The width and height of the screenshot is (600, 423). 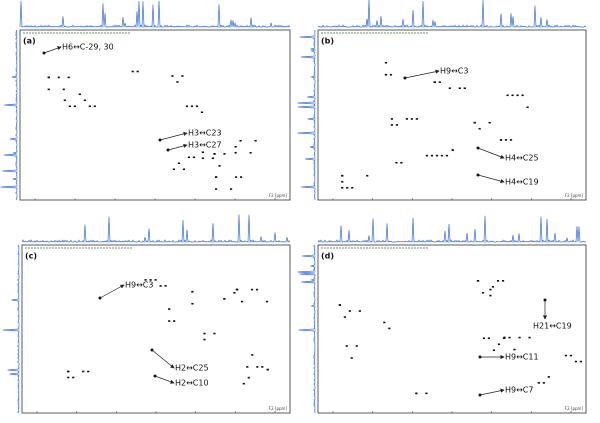 What do you see at coordinates (519, 390) in the screenshot?
I see `annotation-label: H9↔C7` at bounding box center [519, 390].